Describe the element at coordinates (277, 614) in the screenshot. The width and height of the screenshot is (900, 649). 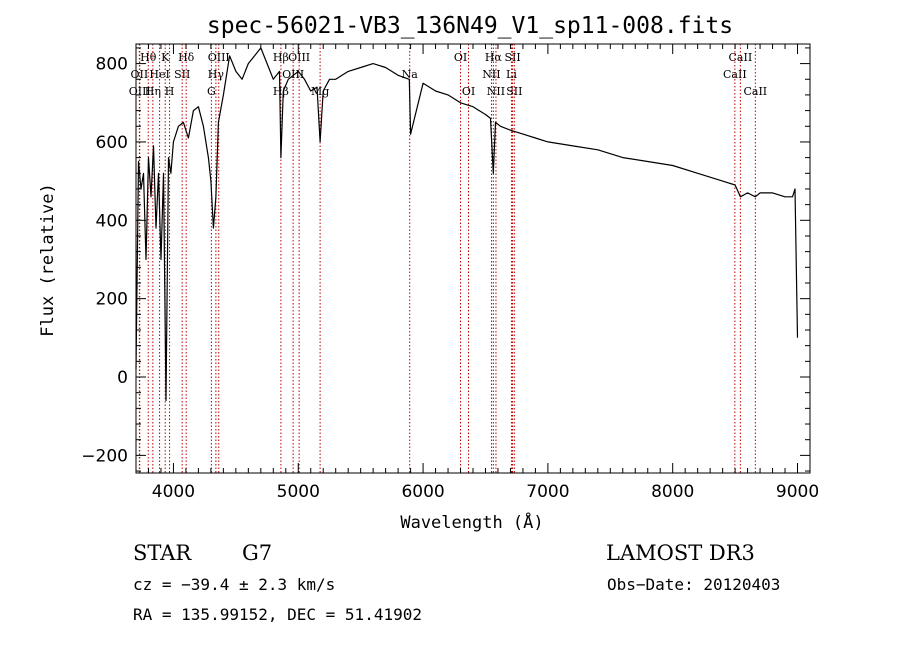
I see `coordinates: RA = 135.99152, DEC = 51.41902` at that location.